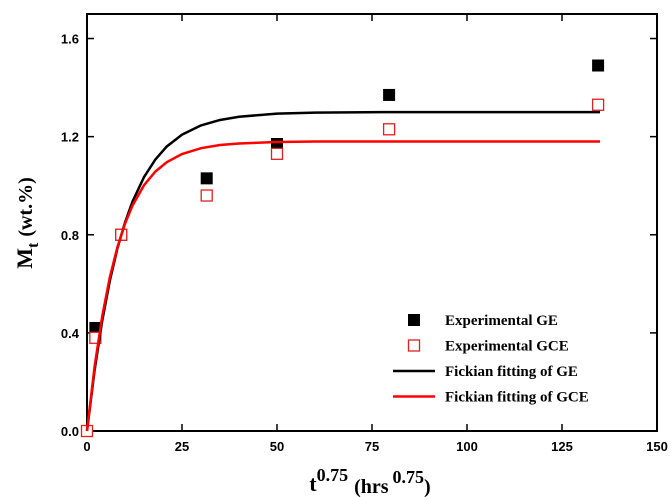 This screenshot has height=497, width=671. Describe the element at coordinates (517, 398) in the screenshot. I see `legend-label: Fickian fitting of GCE` at that location.